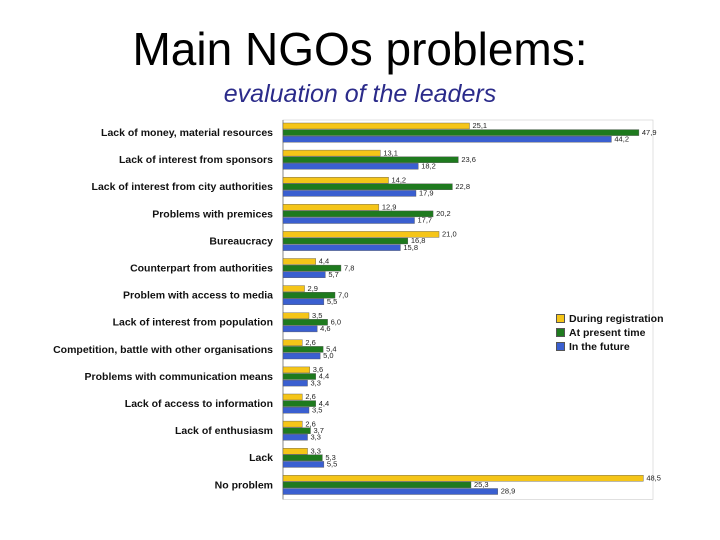  Describe the element at coordinates (560, 332) in the screenshot. I see `legend-swatch-at-present-time` at that location.